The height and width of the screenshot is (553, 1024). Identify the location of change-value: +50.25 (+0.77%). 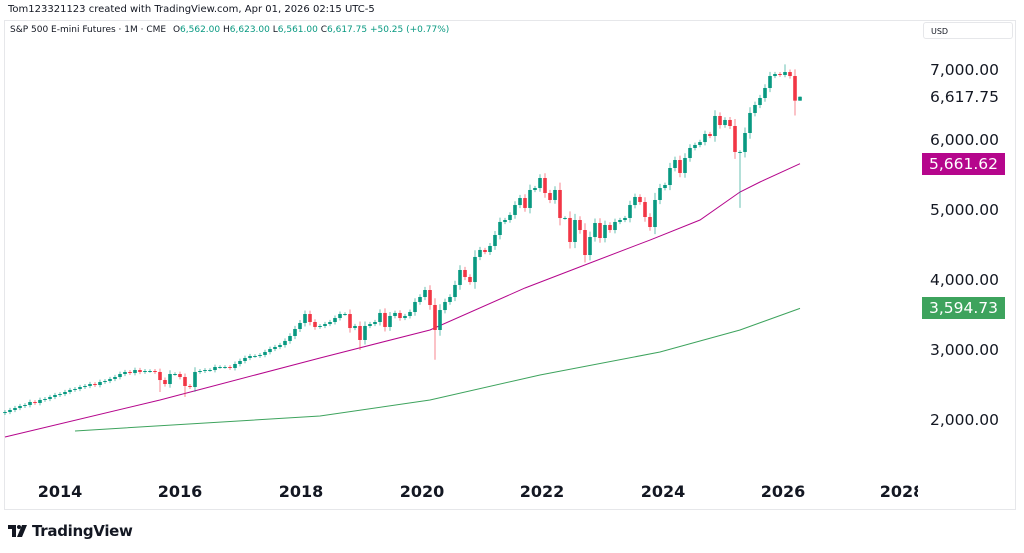
(409, 30).